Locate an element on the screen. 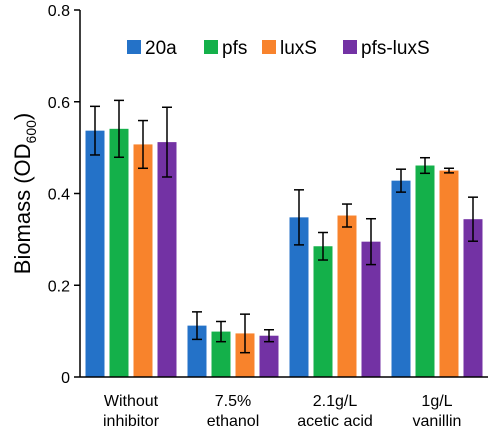  x-category-label: 7.5% ethanol is located at coordinates (233, 411).